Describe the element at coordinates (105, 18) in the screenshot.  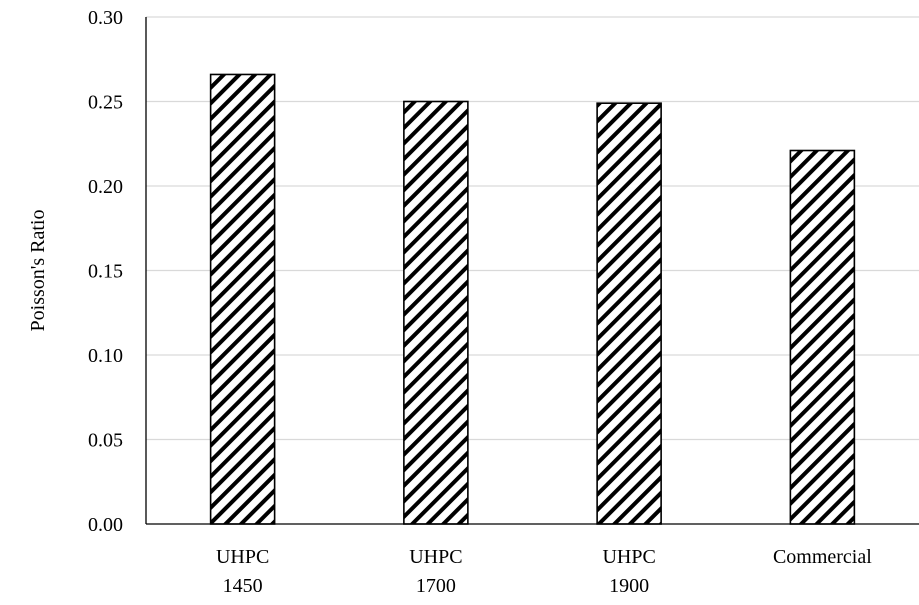
I see `y-tick-label: 0.30` at that location.